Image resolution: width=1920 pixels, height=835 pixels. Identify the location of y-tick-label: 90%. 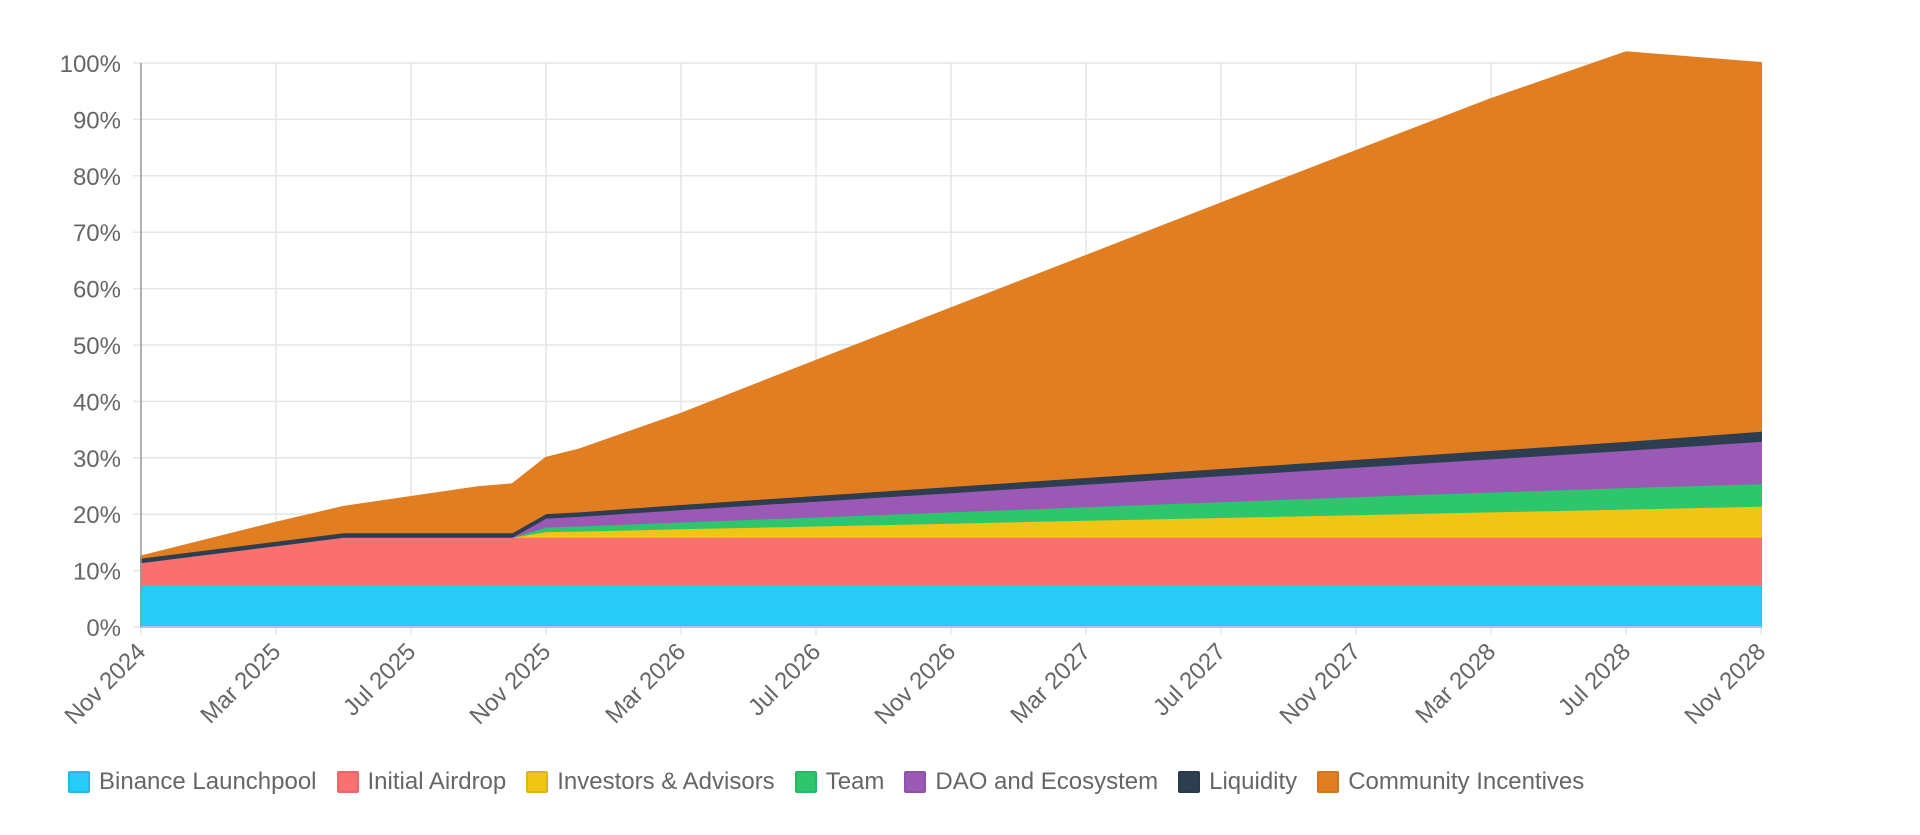
(97, 120).